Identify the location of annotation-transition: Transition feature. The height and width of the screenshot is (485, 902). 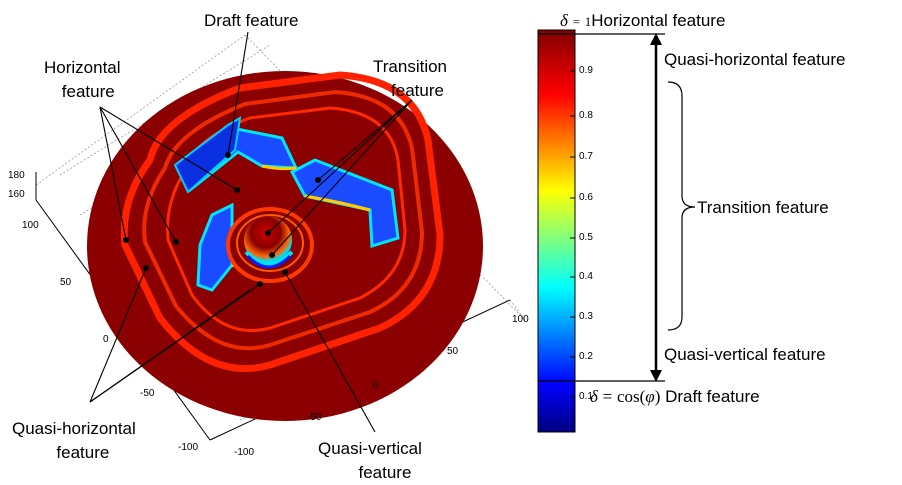
(763, 207).